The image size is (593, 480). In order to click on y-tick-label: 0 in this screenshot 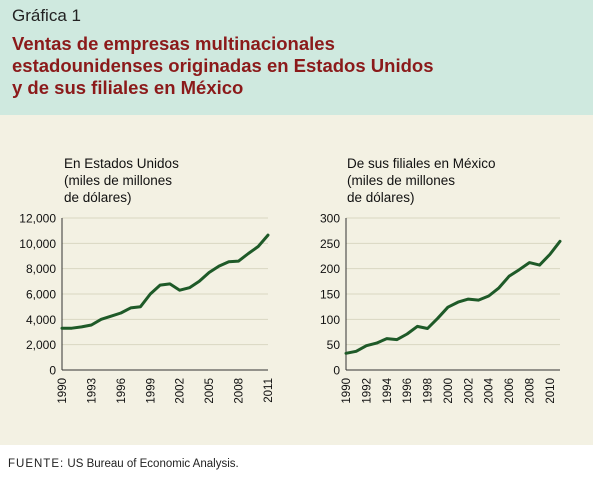, I will do `click(52, 371)`.